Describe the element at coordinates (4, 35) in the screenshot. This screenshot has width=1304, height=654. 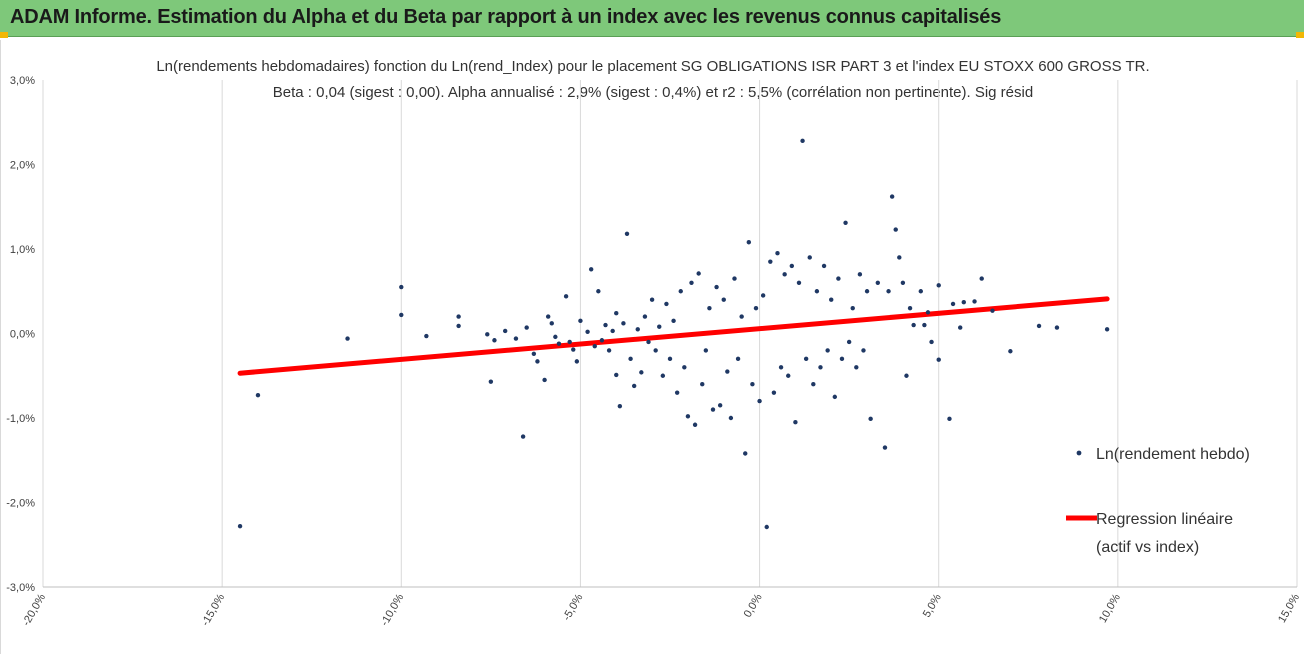
I see `banner-corner-left` at that location.